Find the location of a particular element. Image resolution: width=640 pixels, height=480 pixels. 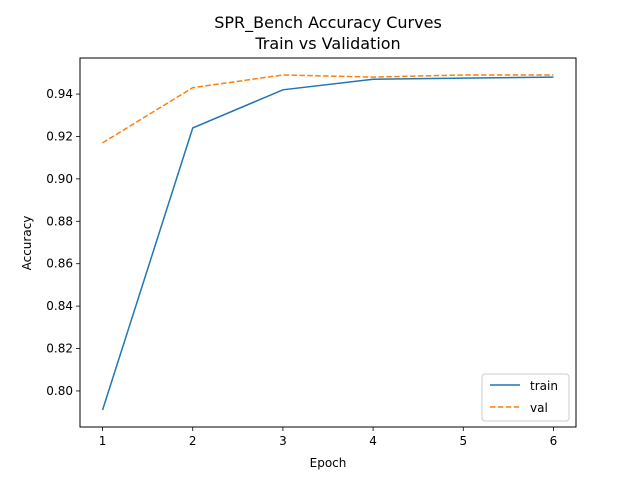

y-tick-label: 0.84 is located at coordinates (59, 306).